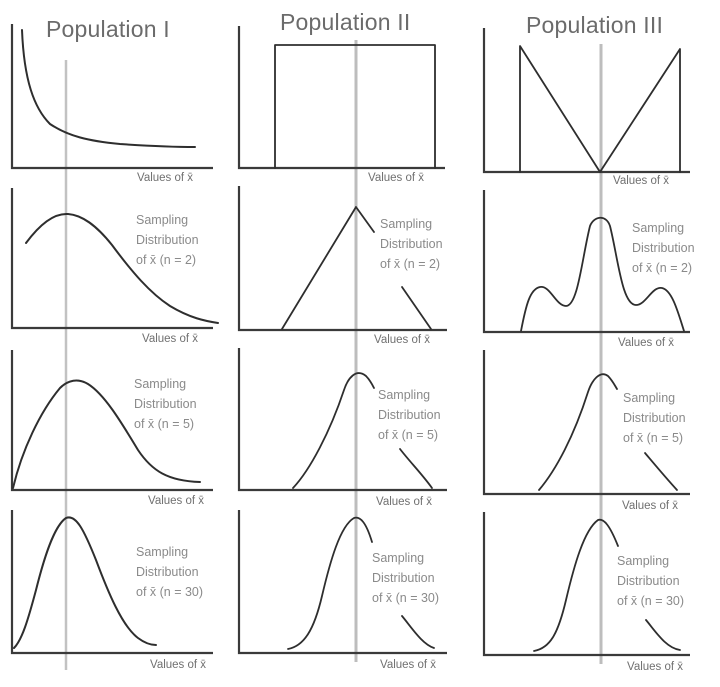  Describe the element at coordinates (663, 248) in the screenshot. I see `note-pop3-n2: Sampling Distribution of x̄ (n = 2)` at that location.